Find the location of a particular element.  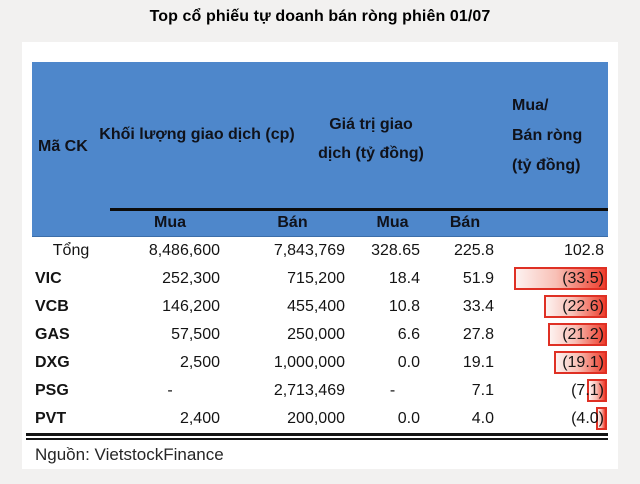

net-cell: (22.6) is located at coordinates (554, 307).